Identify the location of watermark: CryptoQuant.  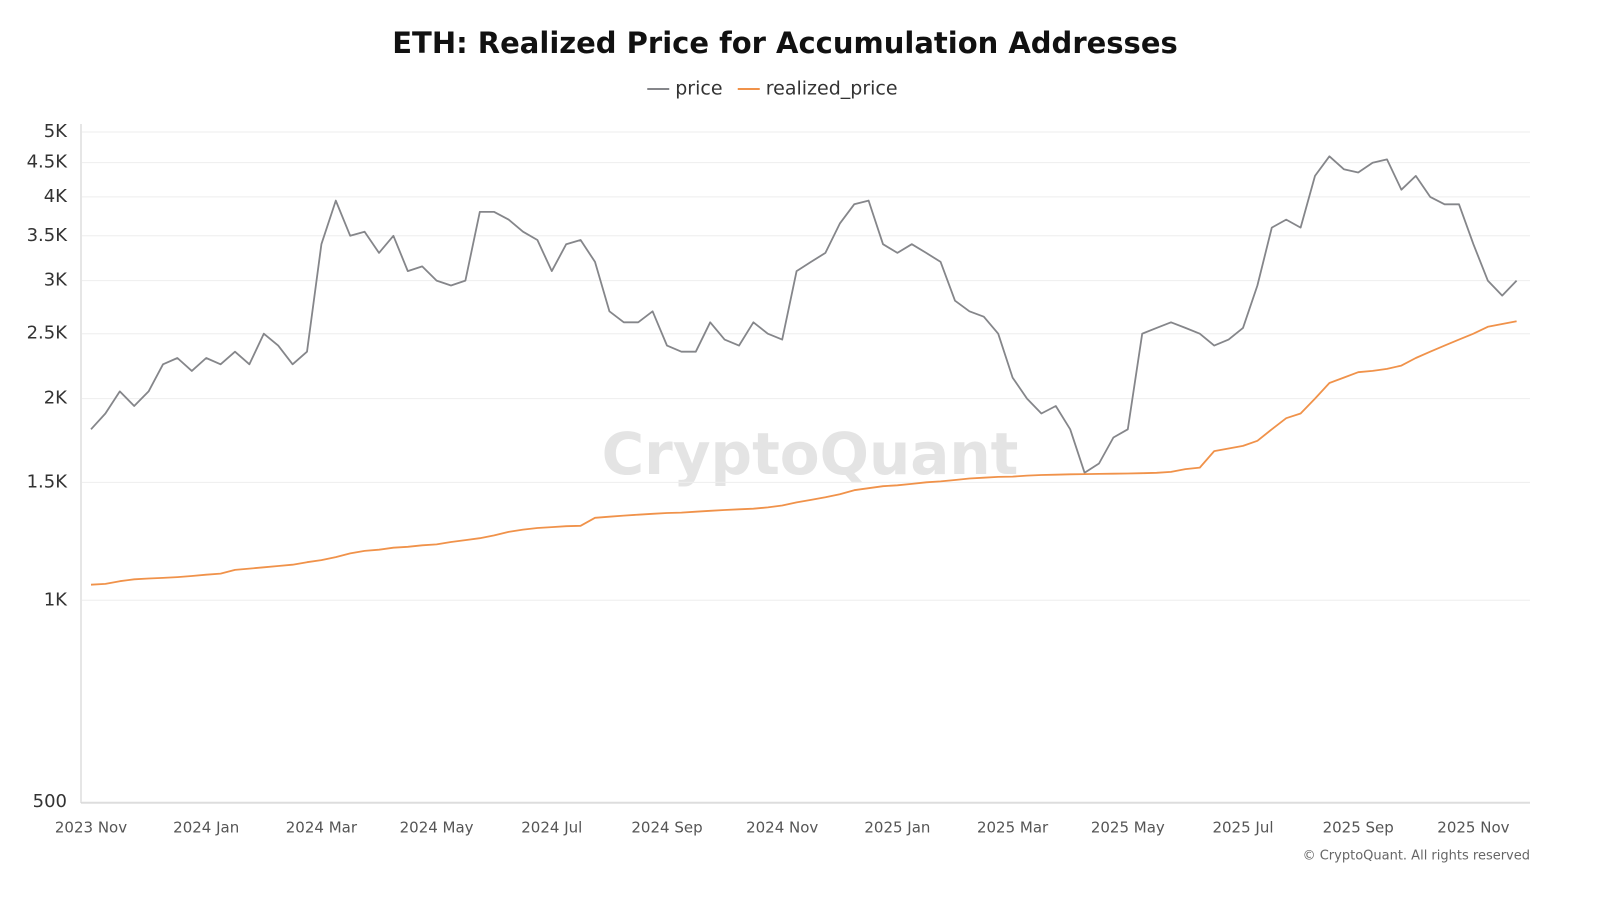
(810, 454).